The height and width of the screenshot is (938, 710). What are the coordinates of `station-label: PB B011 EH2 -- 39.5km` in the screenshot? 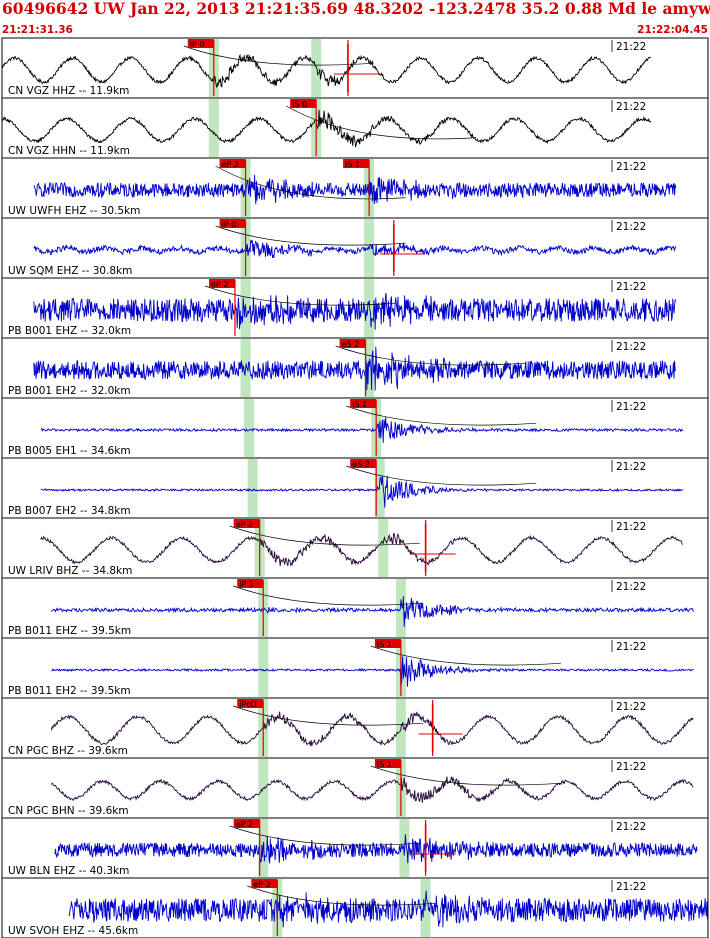 It's located at (69, 691).